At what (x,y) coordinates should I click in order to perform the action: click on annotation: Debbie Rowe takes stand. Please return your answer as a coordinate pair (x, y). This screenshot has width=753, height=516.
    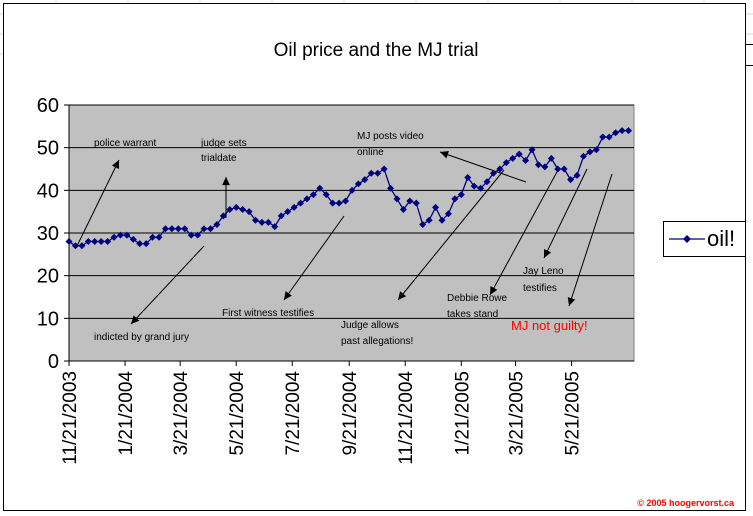
    Looking at the image, I should click on (503, 244).